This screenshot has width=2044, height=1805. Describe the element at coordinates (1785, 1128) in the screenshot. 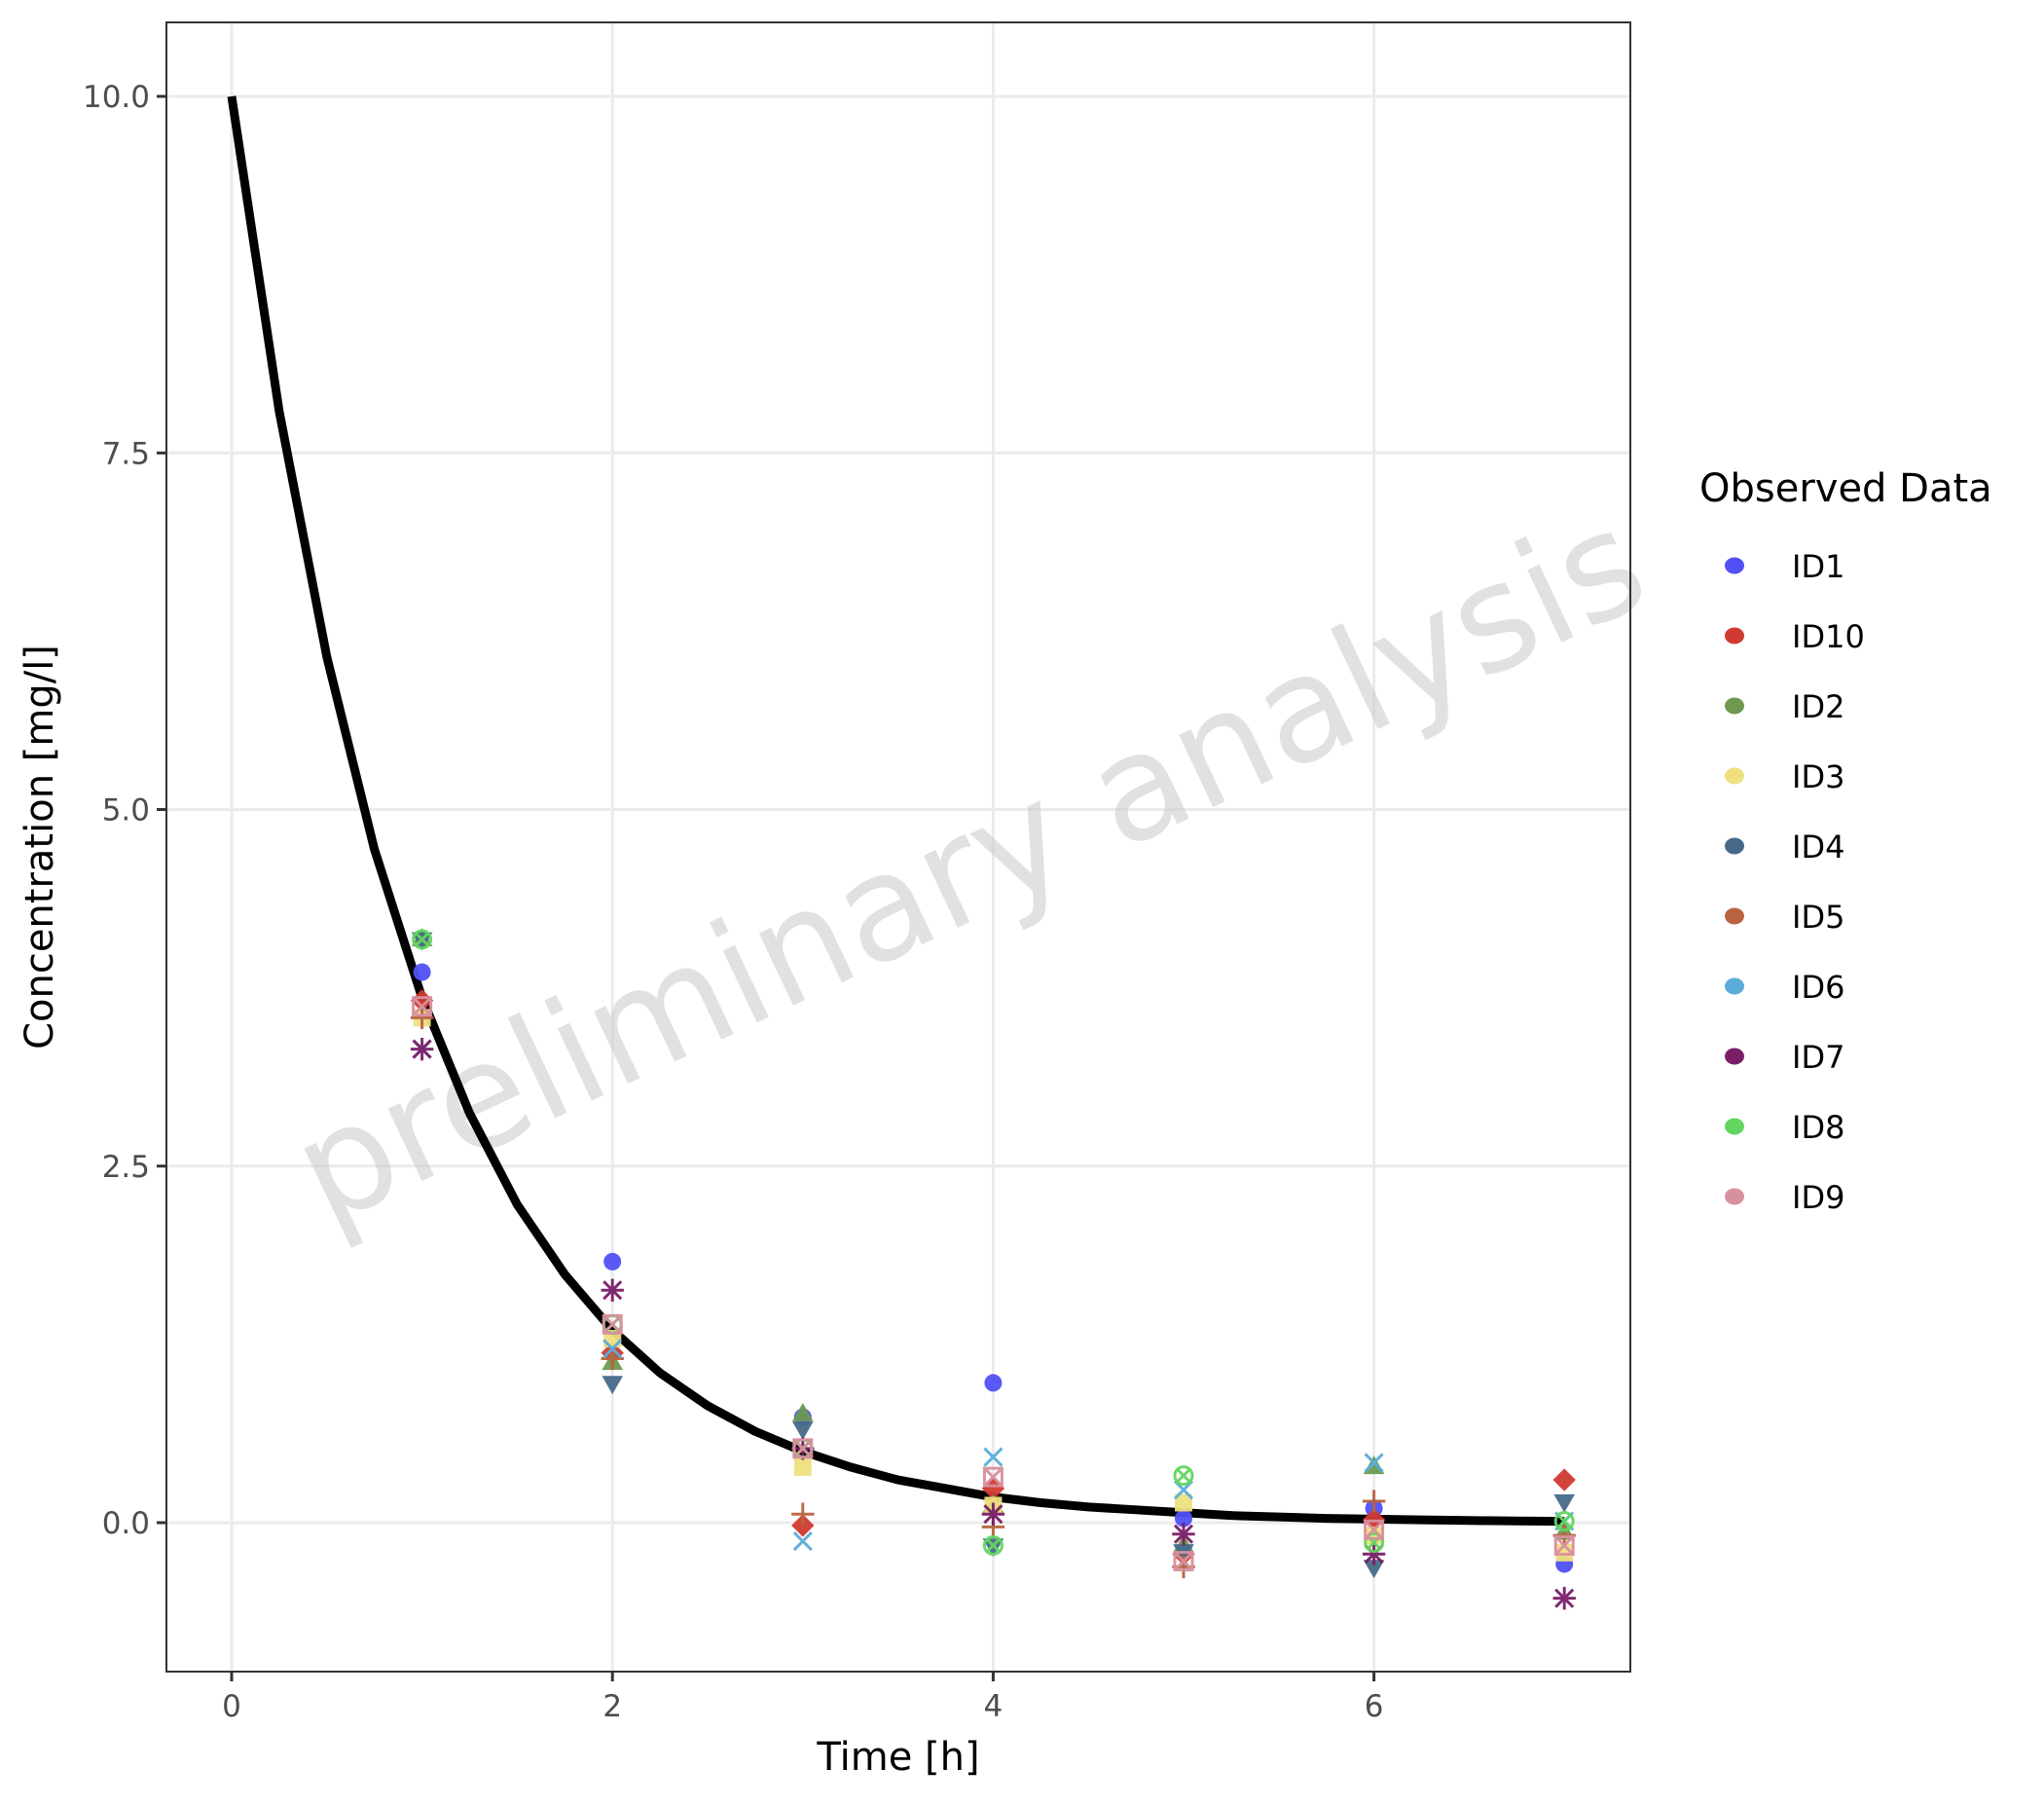

I see `legend-item-id8: ID8` at that location.